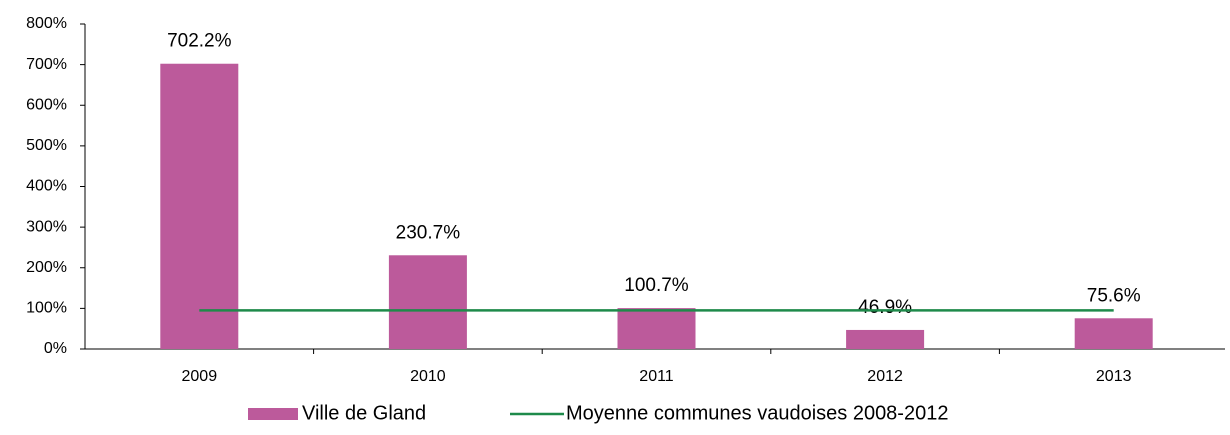 Image resolution: width=1230 pixels, height=435 pixels. I want to click on value-label: 75.6%, so click(1114, 295).